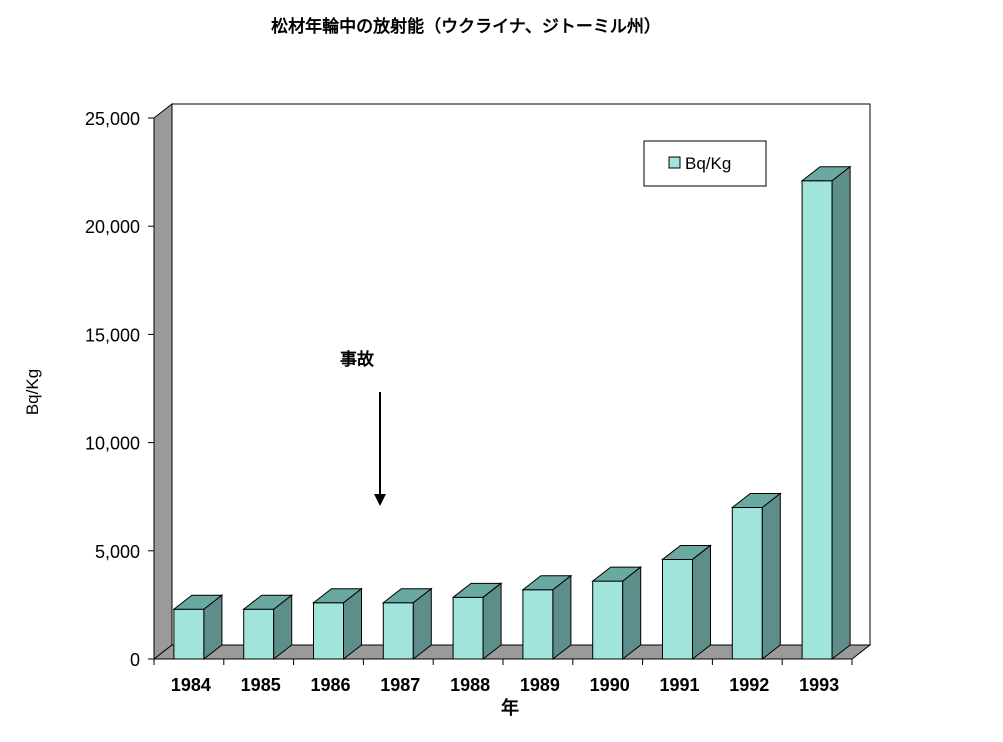  I want to click on y-tick-label: 25,000, so click(112, 119).